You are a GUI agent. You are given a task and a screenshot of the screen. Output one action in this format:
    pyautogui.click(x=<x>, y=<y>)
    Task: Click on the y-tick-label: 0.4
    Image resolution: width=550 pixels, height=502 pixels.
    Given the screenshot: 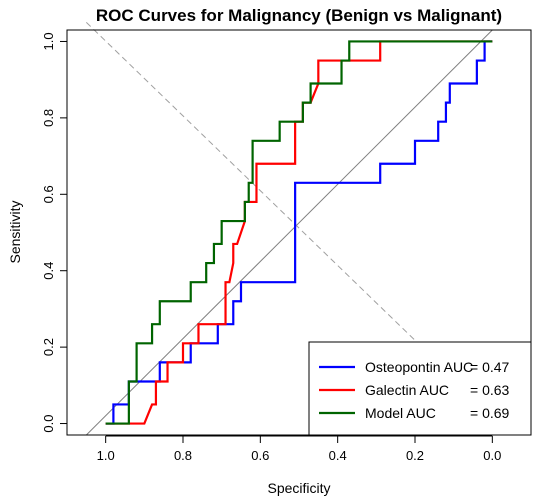 What is the action you would take?
    pyautogui.click(x=48, y=271)
    